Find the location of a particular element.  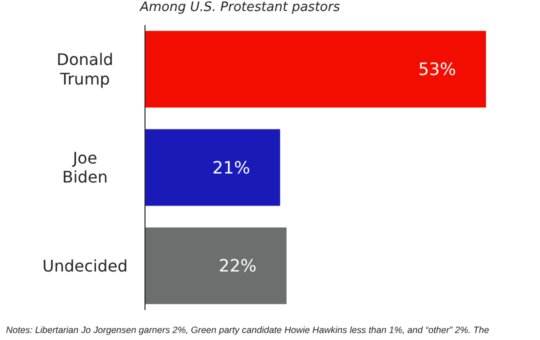

y-tick-label: Donald Trump is located at coordinates (85, 69).